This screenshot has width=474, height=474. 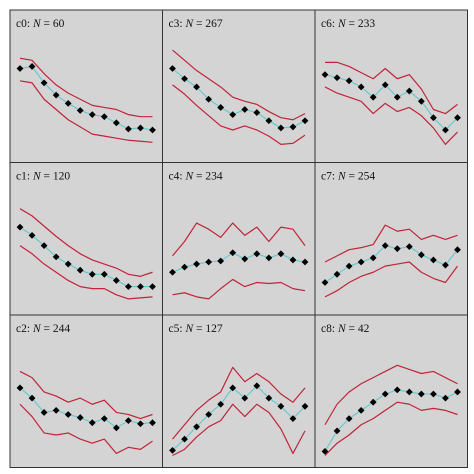 What do you see at coordinates (358, 329) in the screenshot?
I see `panel-title-count: = 42` at bounding box center [358, 329].